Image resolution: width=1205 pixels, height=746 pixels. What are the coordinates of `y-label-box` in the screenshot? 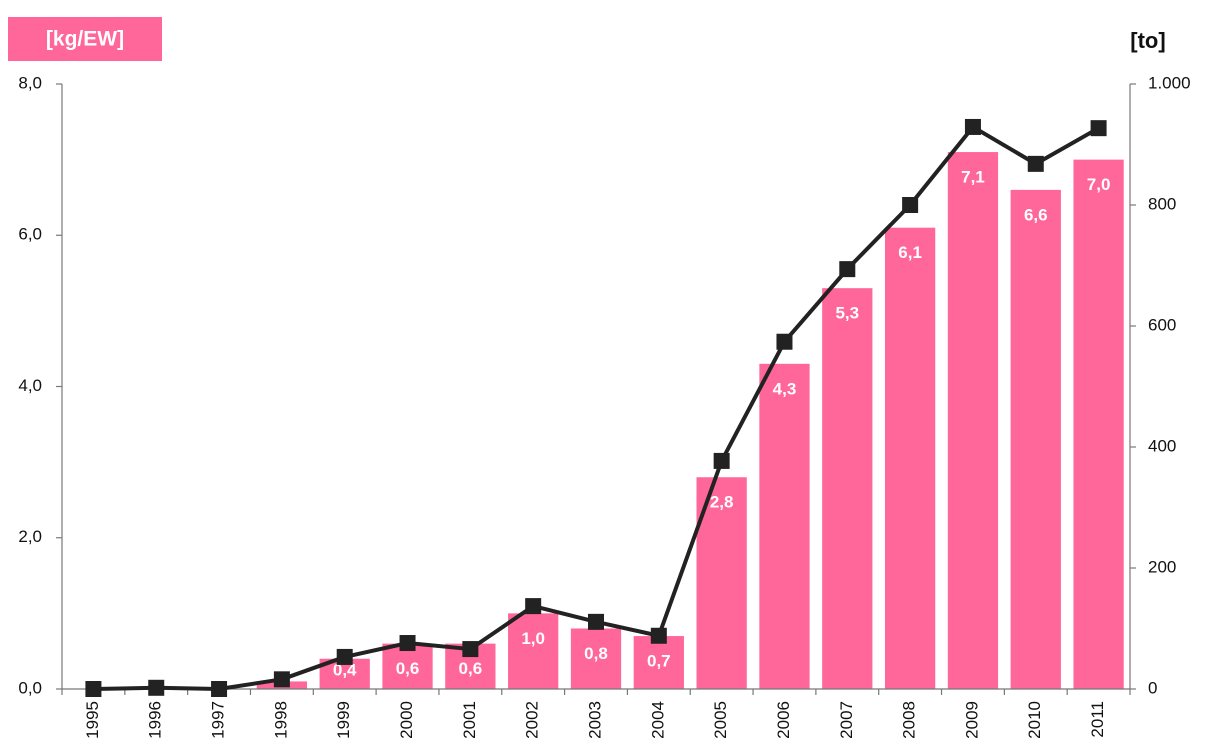 It's located at (85, 39).